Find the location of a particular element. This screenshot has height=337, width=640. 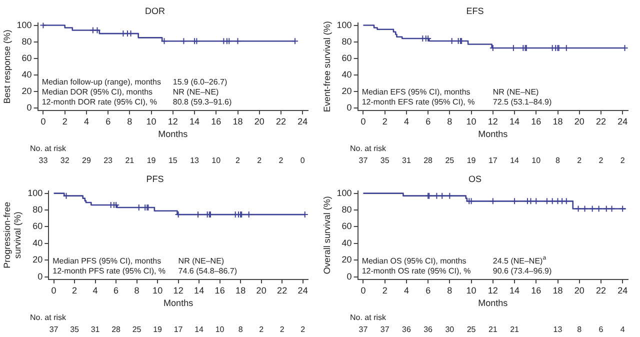

chart-title: DOR is located at coordinates (155, 11).